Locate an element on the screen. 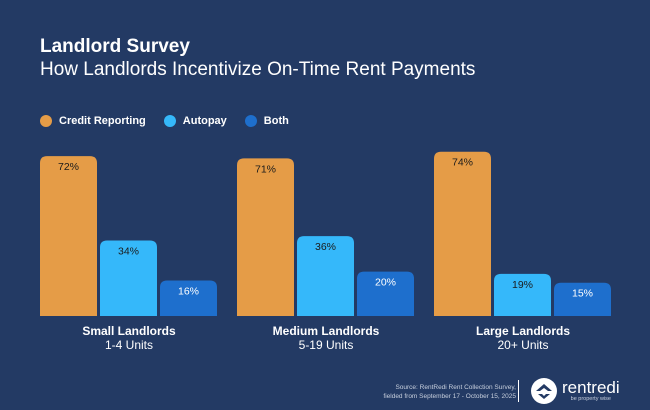  category-sub: 20+ Units is located at coordinates (523, 345).